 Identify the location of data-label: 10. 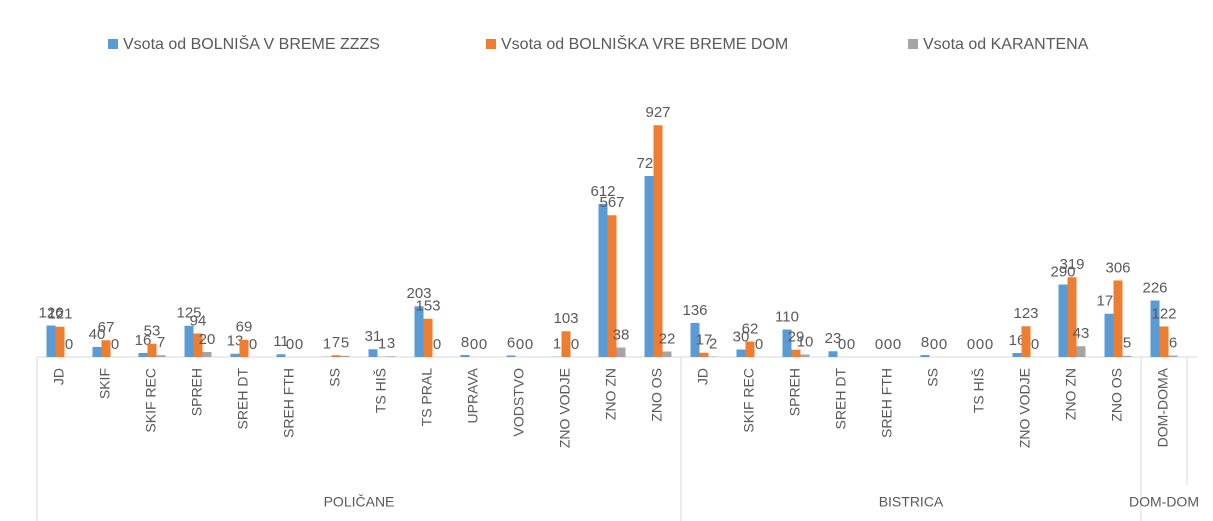
(805, 341).